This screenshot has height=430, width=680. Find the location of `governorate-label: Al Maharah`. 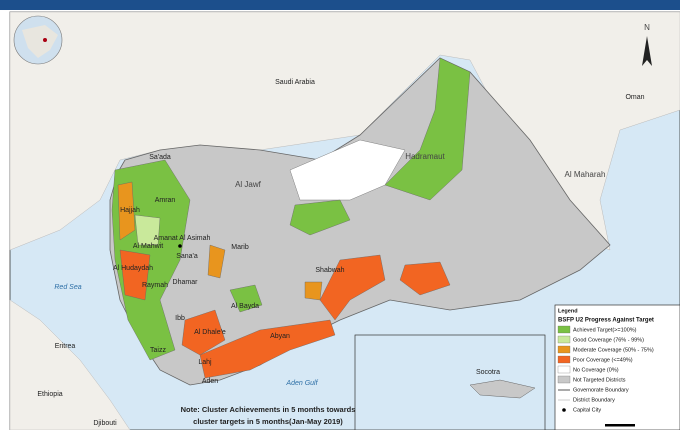

governorate-label: Al Maharah is located at coordinates (585, 174).